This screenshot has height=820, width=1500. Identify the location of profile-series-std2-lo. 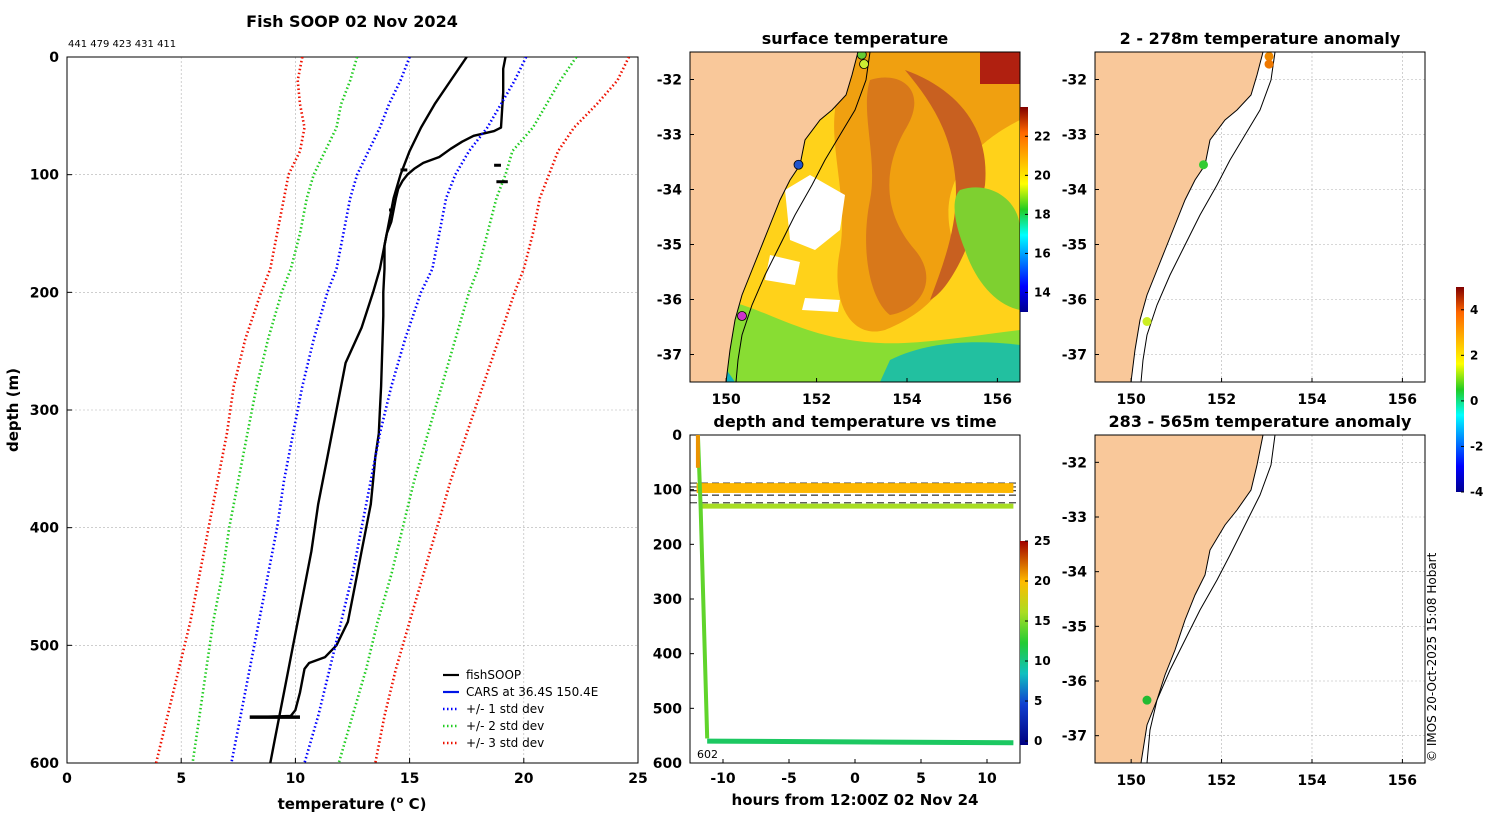
(275, 410).